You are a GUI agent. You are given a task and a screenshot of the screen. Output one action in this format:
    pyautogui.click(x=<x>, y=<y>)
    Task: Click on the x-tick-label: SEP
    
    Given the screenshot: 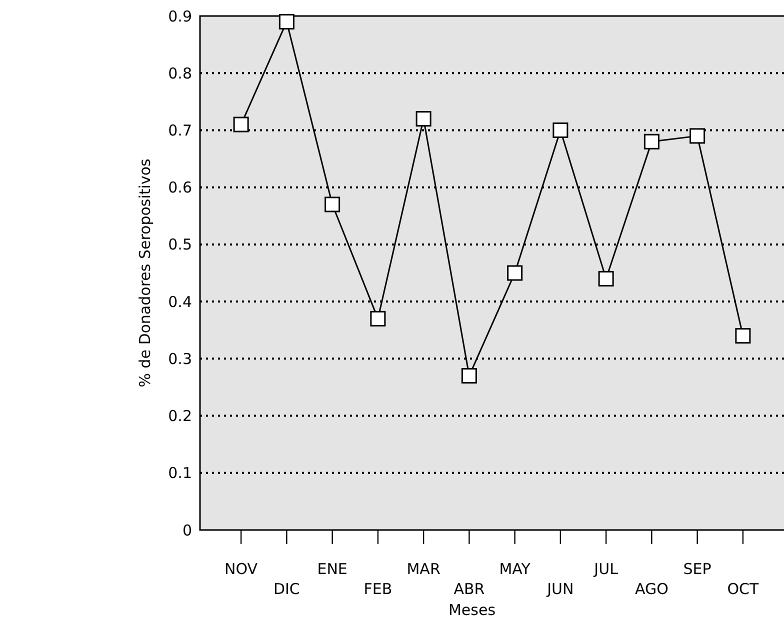 What is the action you would take?
    pyautogui.click(x=697, y=569)
    